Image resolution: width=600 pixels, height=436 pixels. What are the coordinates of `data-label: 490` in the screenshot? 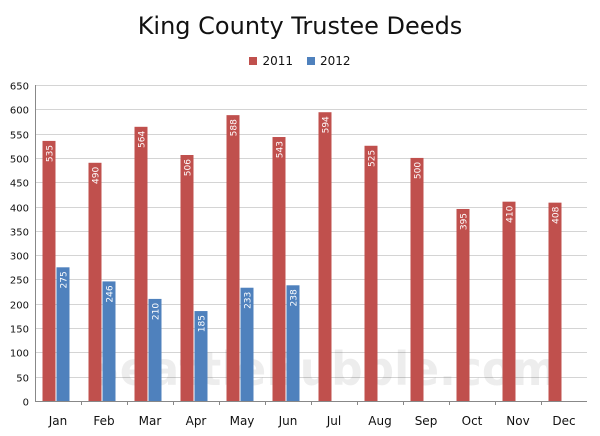 It's located at (97, 175).